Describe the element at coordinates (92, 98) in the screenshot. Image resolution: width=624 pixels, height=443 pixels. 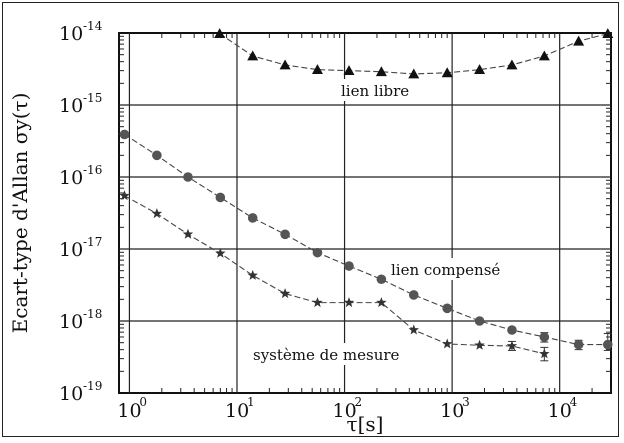
I see `y-tick-exponent: -15` at that location.